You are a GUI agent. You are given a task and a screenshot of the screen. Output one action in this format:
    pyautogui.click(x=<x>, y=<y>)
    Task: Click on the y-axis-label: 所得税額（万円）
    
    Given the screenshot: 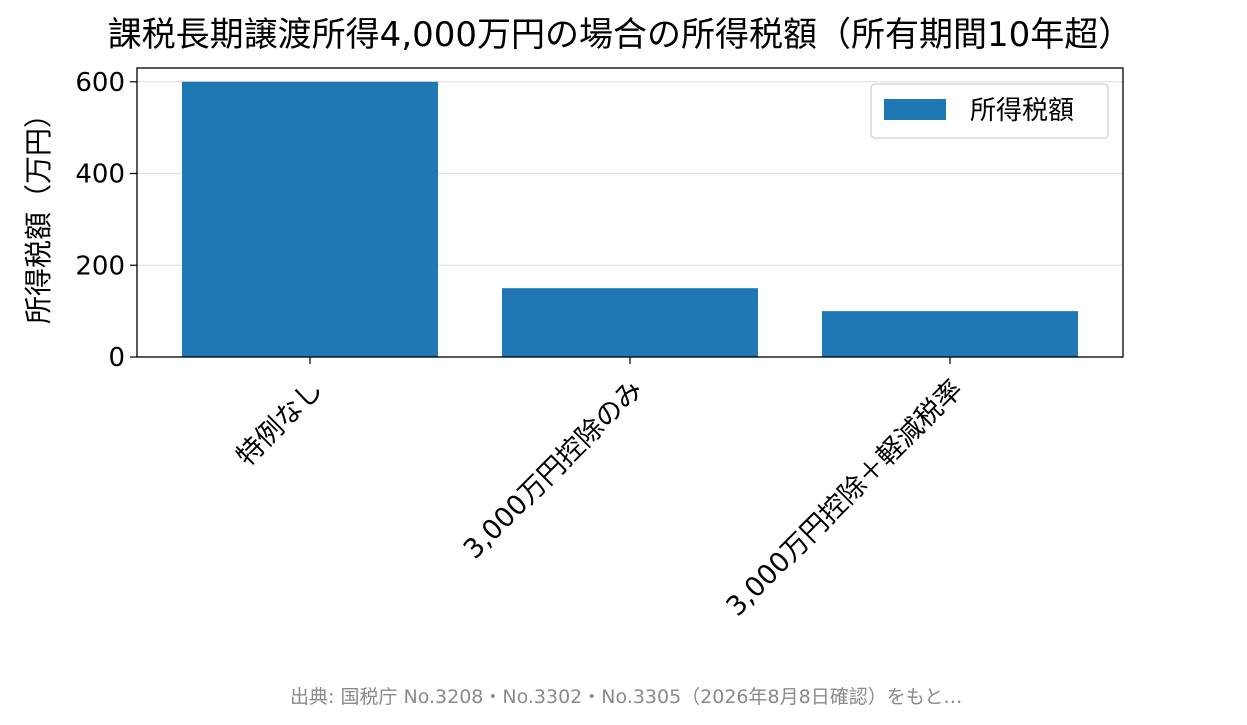 What is the action you would take?
    pyautogui.click(x=38, y=212)
    